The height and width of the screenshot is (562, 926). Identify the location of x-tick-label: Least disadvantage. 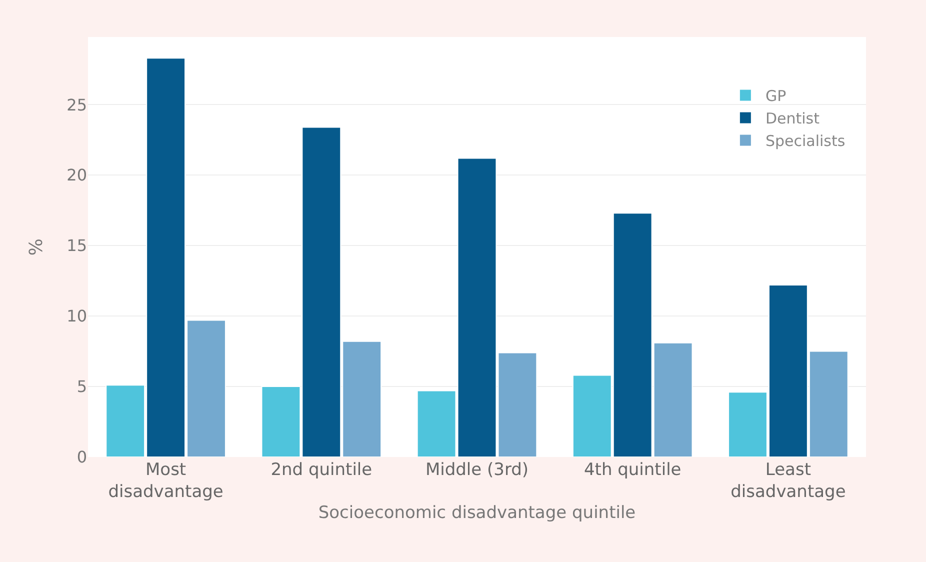
(788, 481).